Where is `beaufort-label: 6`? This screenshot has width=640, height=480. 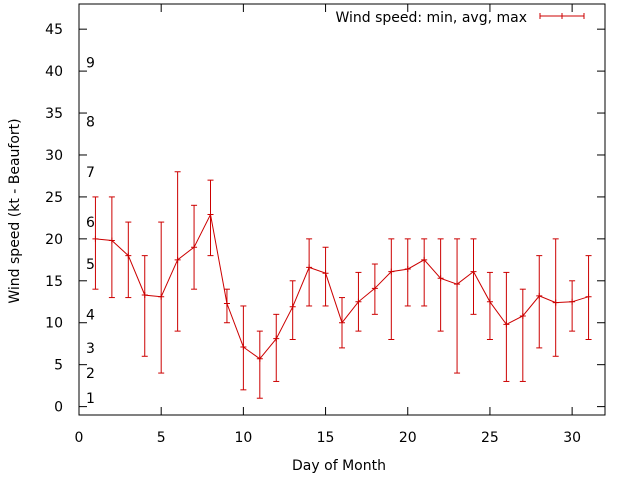 beaufort-label: 6 is located at coordinates (90, 223).